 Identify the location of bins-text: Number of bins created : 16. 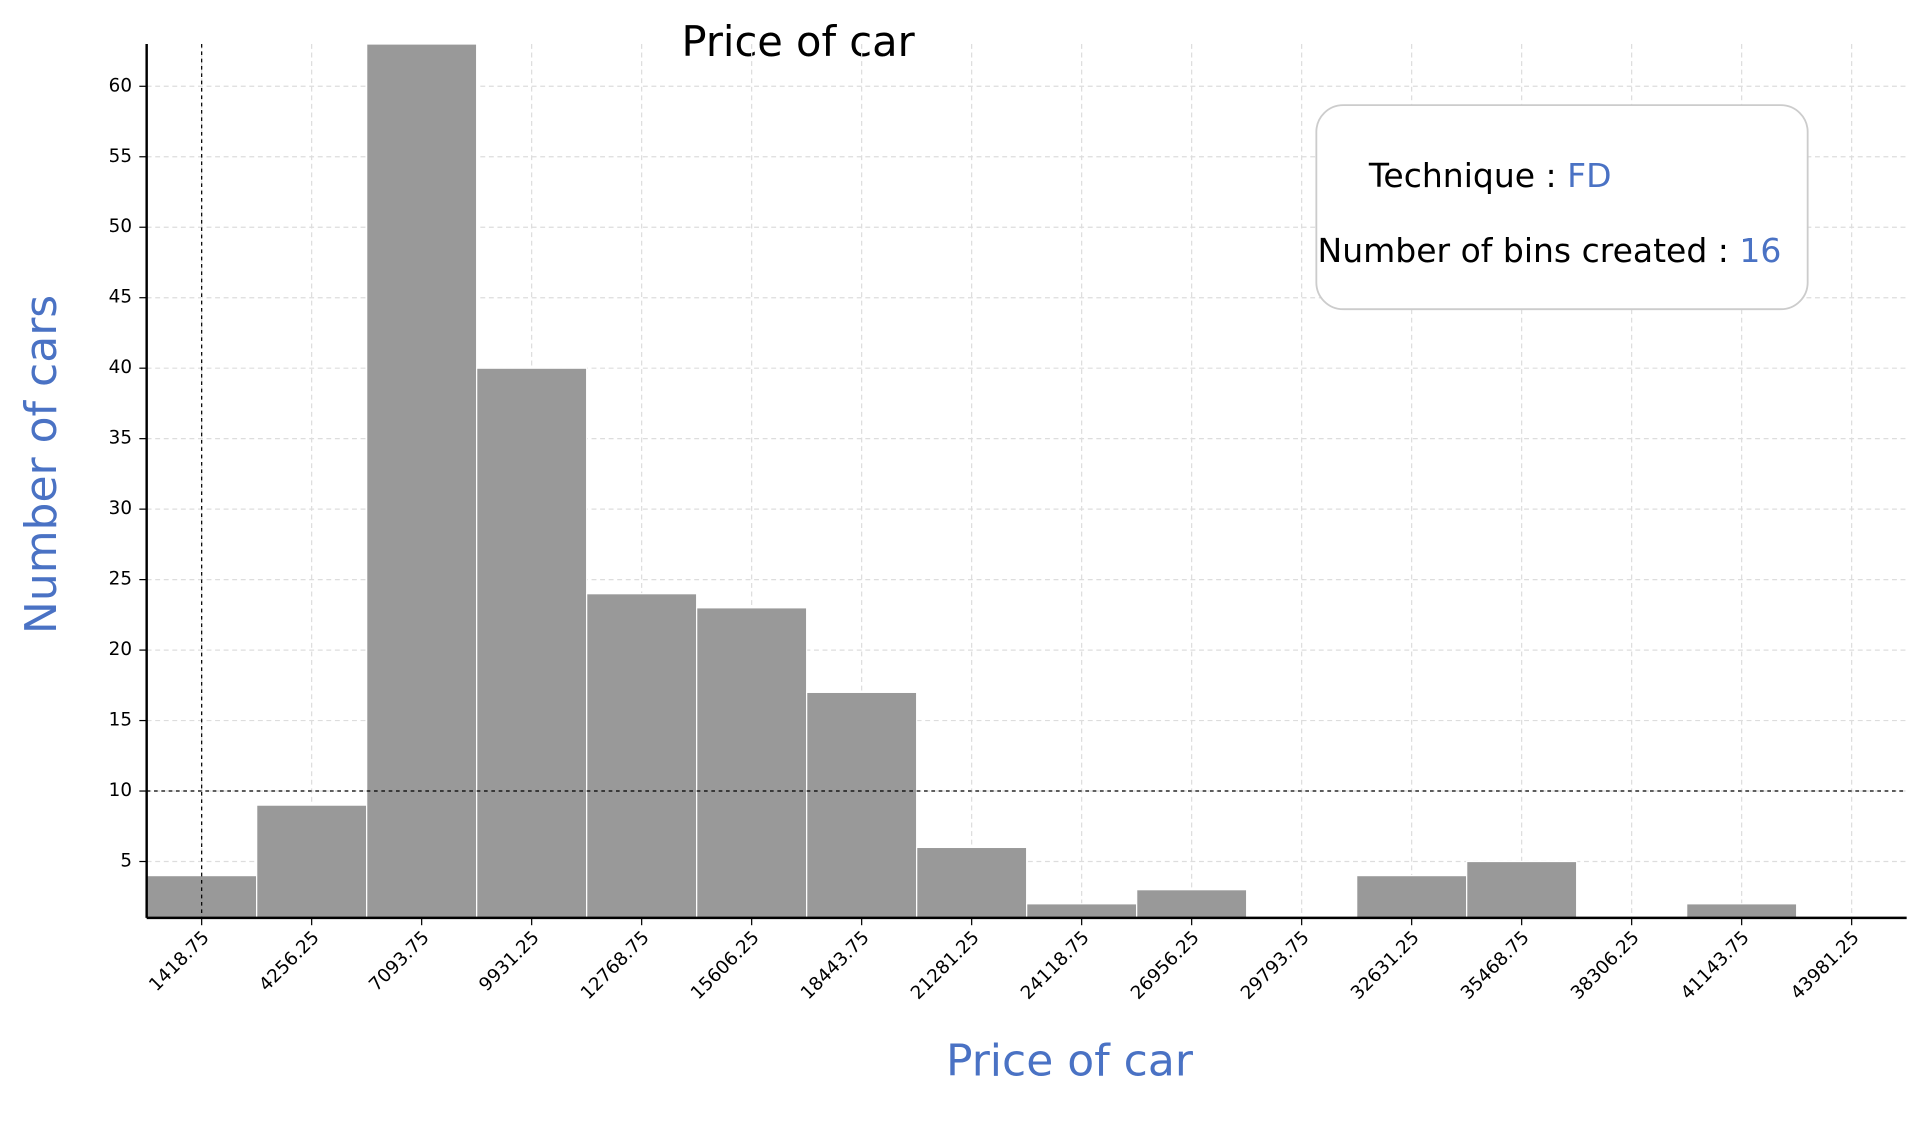
(1550, 249).